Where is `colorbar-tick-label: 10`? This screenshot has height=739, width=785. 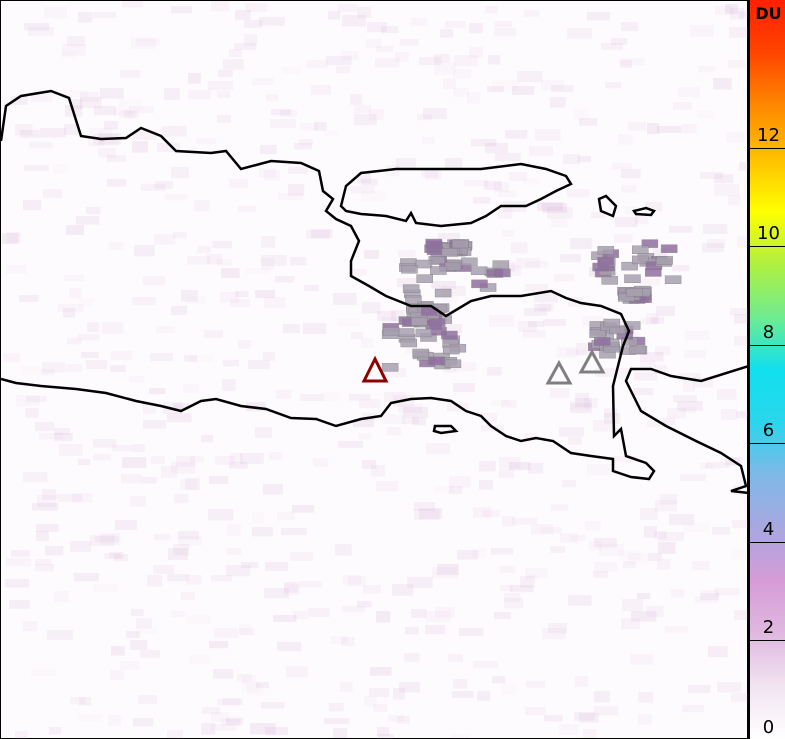
colorbar-tick-label: 10 is located at coordinates (768, 234).